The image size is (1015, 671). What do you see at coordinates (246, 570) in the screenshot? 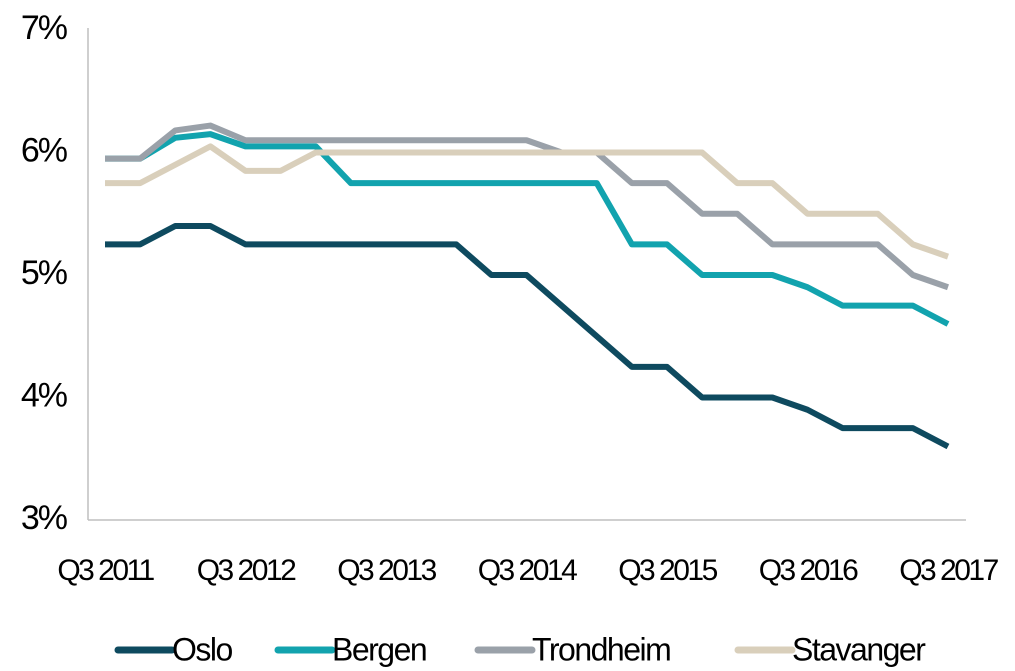
I see `x-tick-label: Q3 2012` at bounding box center [246, 570].